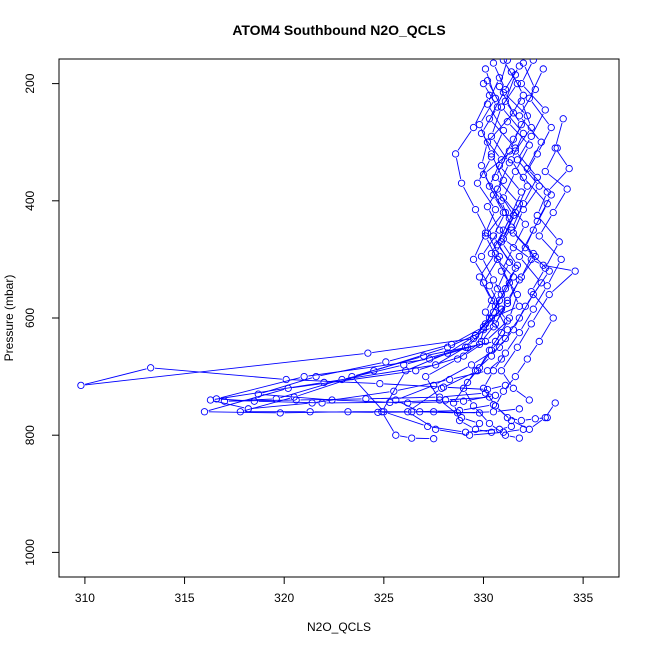 The image size is (650, 650). What do you see at coordinates (30, 83) in the screenshot?
I see `y-tick-label: 200` at bounding box center [30, 83].